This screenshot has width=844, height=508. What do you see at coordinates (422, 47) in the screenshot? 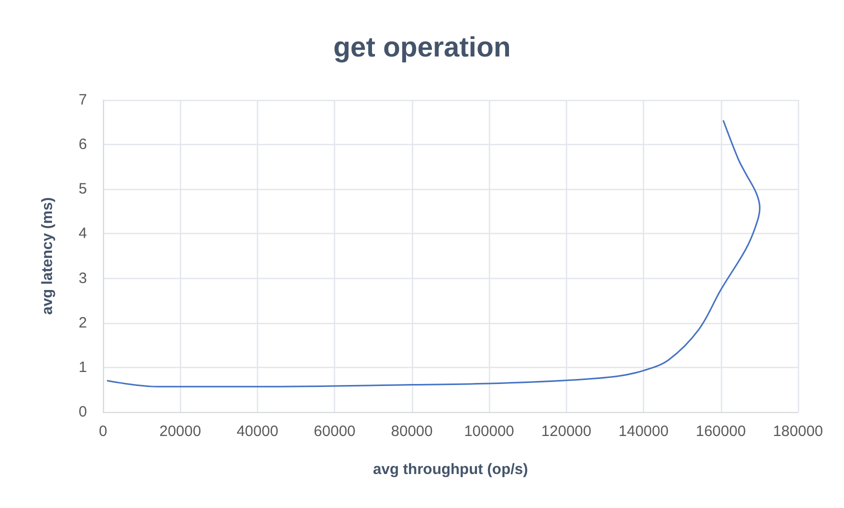
I see `chart-title: get operation` at bounding box center [422, 47].